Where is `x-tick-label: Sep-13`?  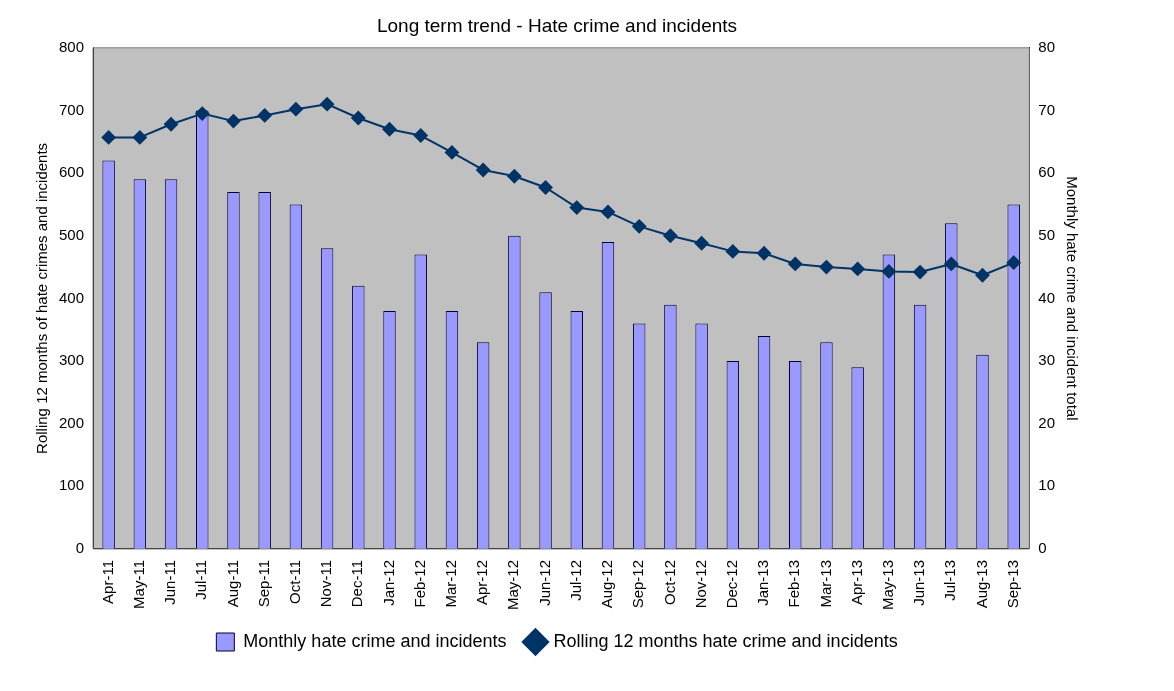
x-tick-label: Sep-13 is located at coordinates (1012, 584).